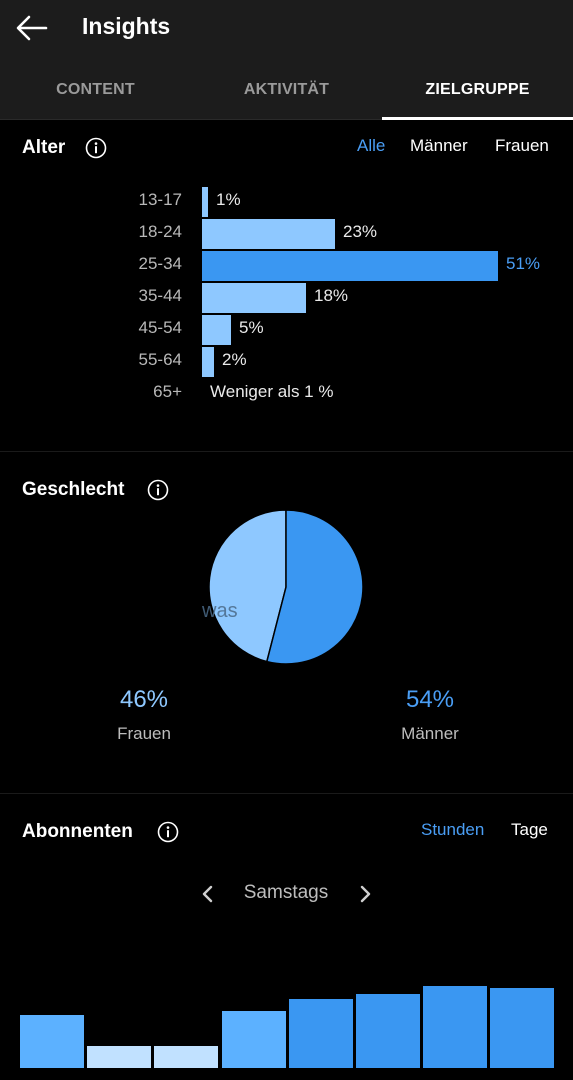 This screenshot has height=1080, width=573. What do you see at coordinates (522, 145) in the screenshot?
I see `age-filter-women: Frauen` at bounding box center [522, 145].